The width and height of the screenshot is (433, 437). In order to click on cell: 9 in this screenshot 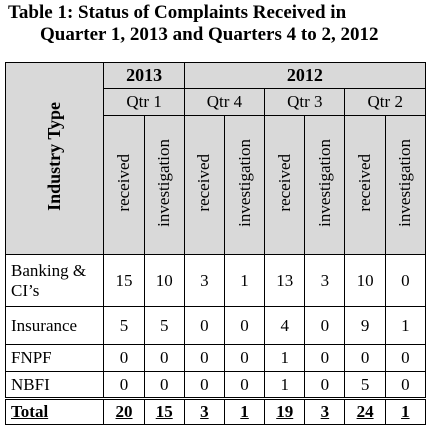, I will do `click(365, 325)`.